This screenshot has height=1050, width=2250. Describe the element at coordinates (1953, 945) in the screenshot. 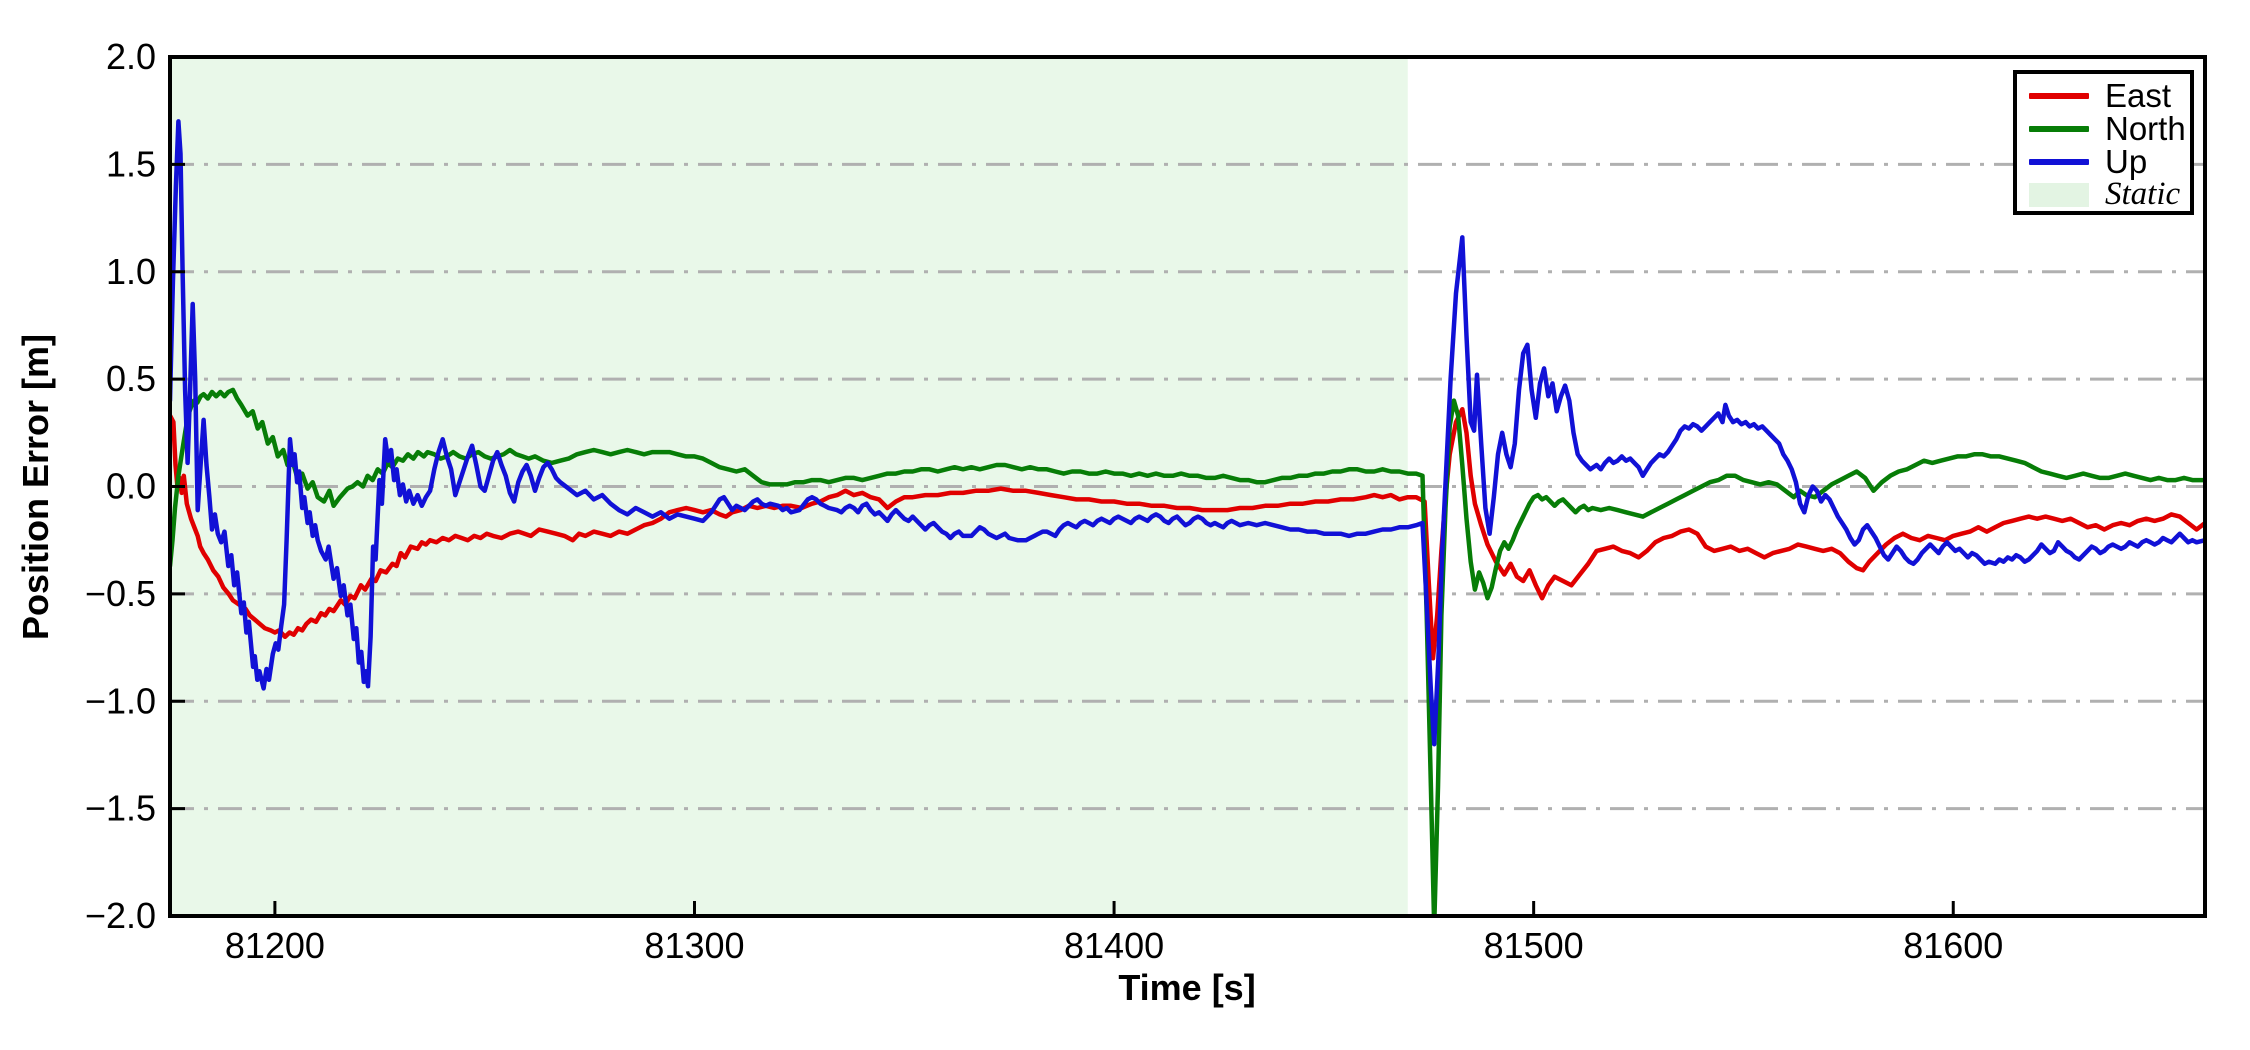

I see `x-tick-label: 81600` at that location.